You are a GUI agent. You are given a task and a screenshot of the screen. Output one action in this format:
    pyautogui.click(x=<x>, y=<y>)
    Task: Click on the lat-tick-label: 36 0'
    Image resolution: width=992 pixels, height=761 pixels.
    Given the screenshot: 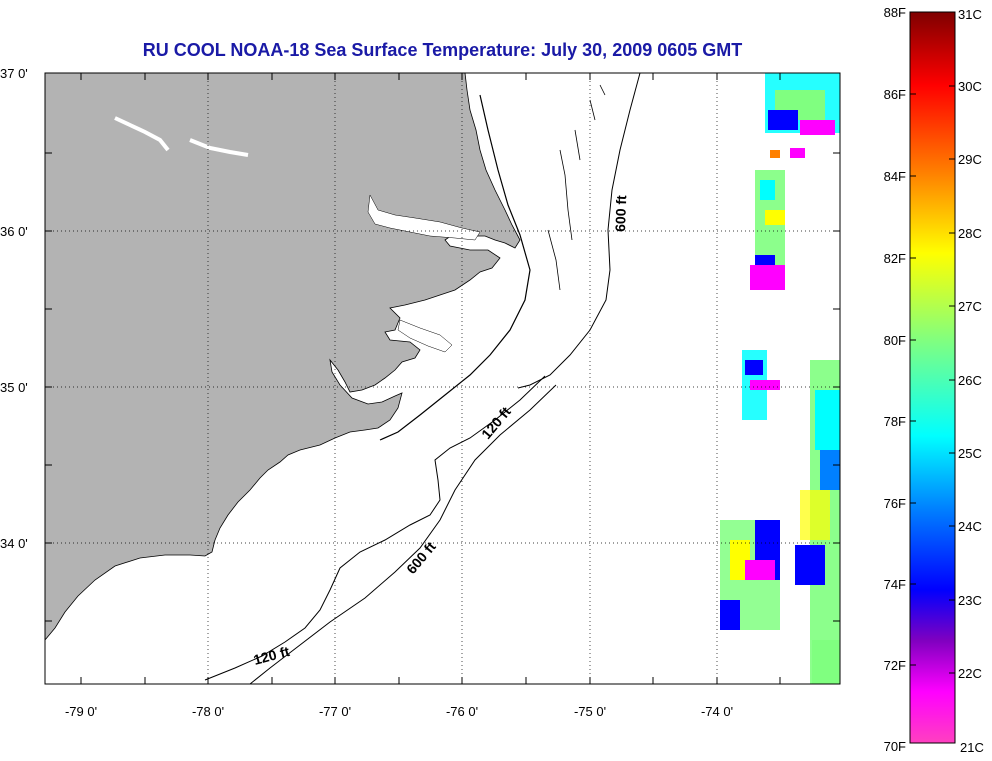 What is the action you would take?
    pyautogui.click(x=14, y=231)
    